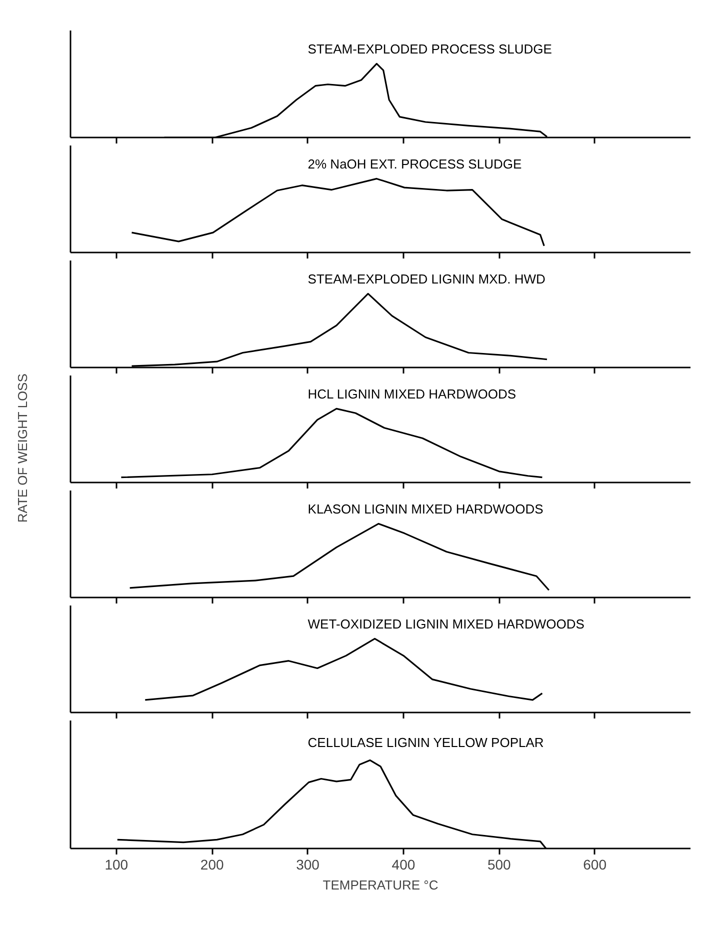  I want to click on x-axis-title: TEMPERATURE °C, so click(380, 885).